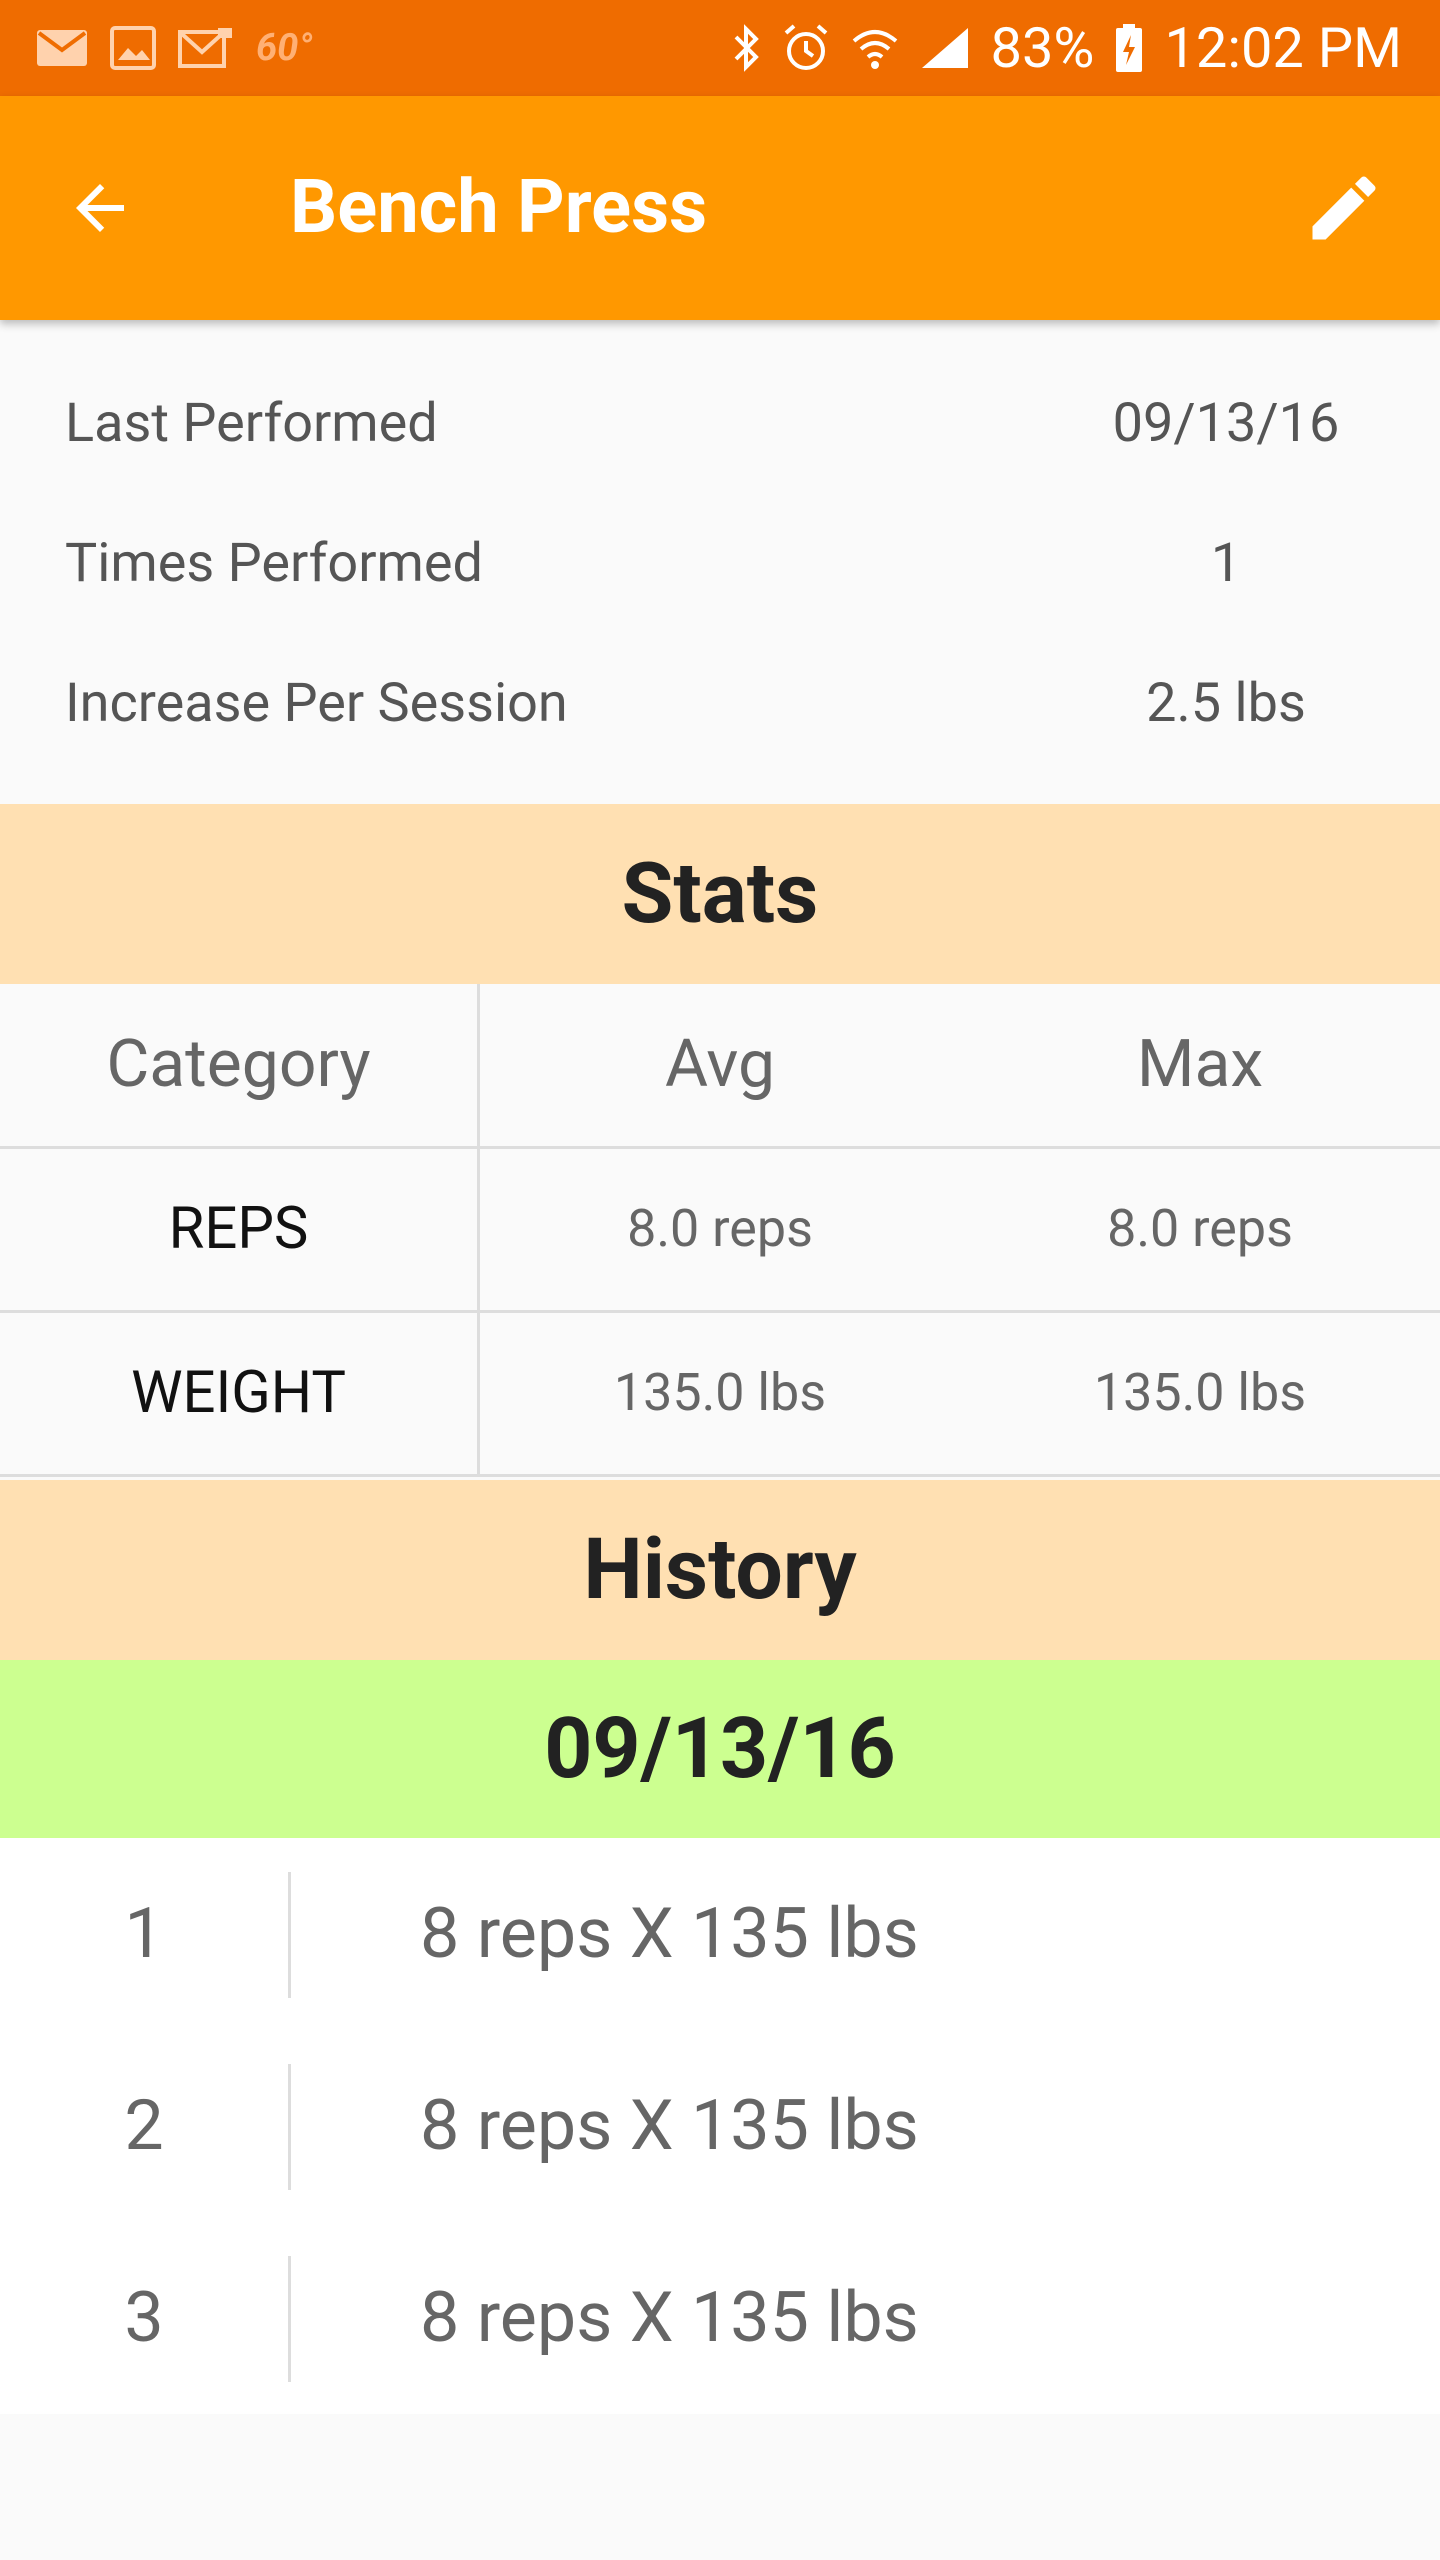 This screenshot has height=2560, width=1440. Describe the element at coordinates (316, 703) in the screenshot. I see `info-label: Increase Per Session` at that location.